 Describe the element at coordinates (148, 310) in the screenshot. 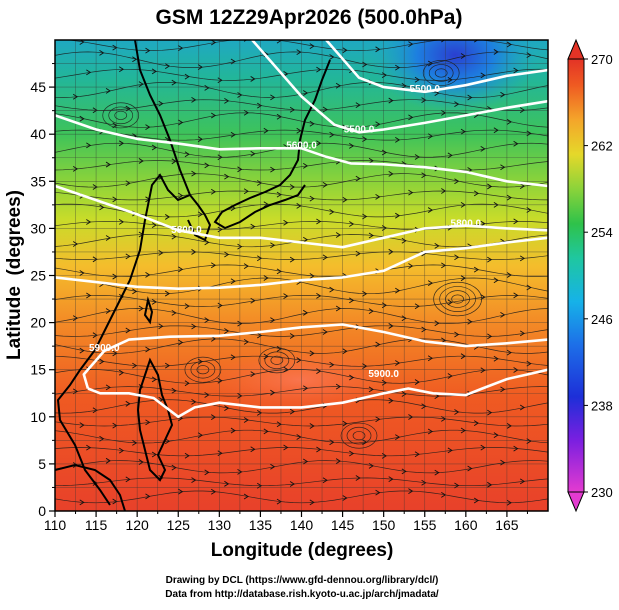

I see `coastline-taiwan` at that location.